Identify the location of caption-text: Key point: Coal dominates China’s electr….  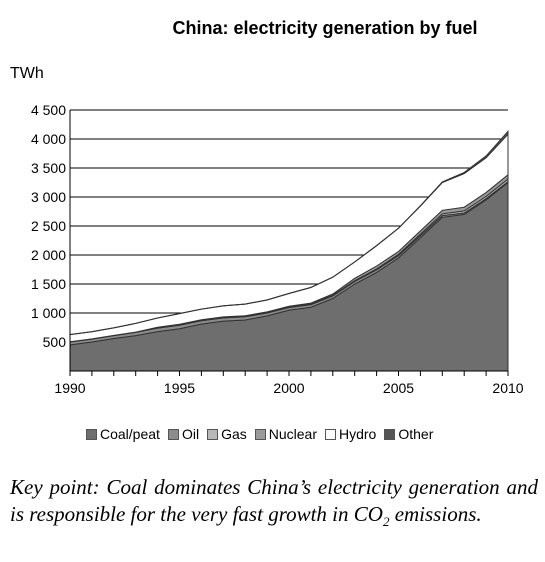
(274, 500).